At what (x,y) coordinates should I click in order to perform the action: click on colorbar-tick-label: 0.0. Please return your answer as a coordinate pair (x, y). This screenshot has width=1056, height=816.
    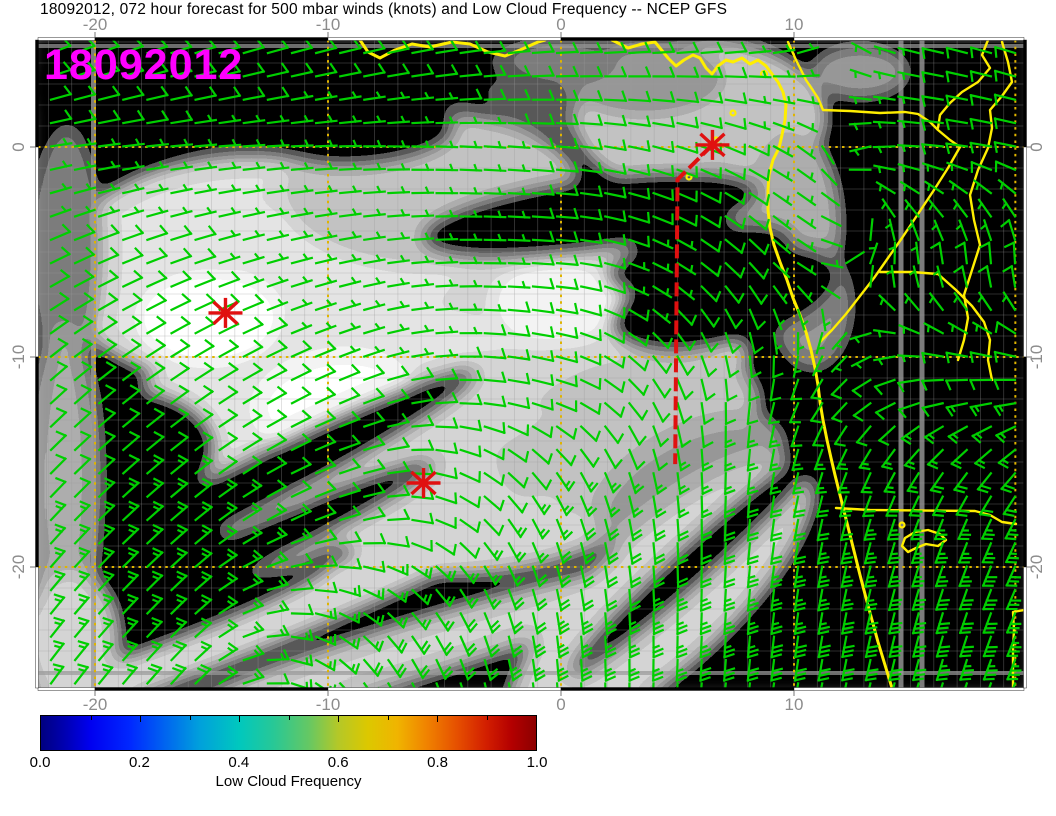
    Looking at the image, I should click on (40, 762).